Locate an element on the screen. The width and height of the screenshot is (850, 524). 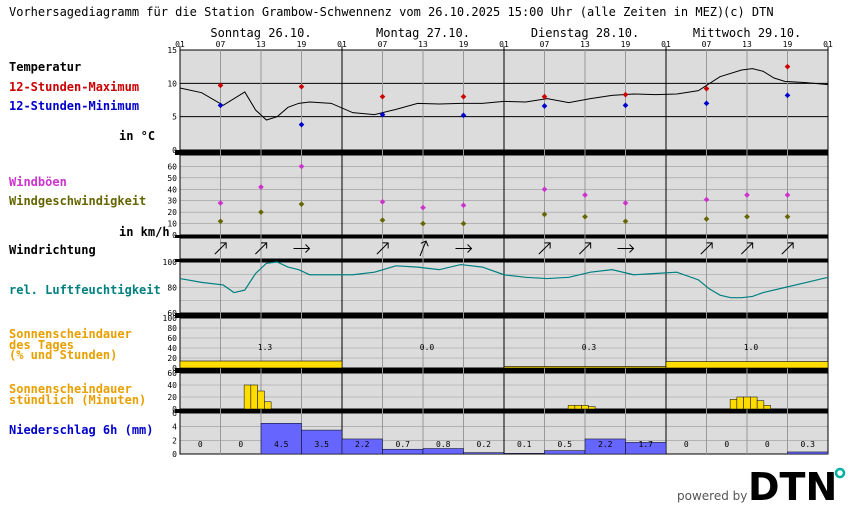
precip-value-label: 0.7 is located at coordinates (403, 444).